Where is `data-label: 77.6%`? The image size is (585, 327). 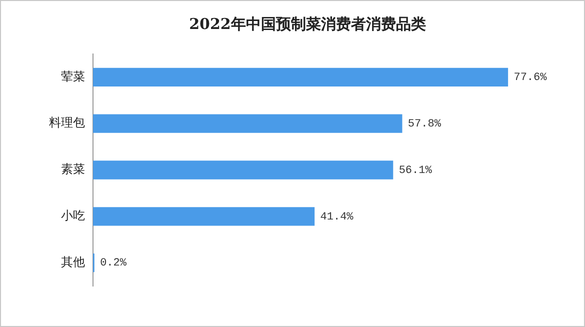
data-label: 77.6% is located at coordinates (531, 78).